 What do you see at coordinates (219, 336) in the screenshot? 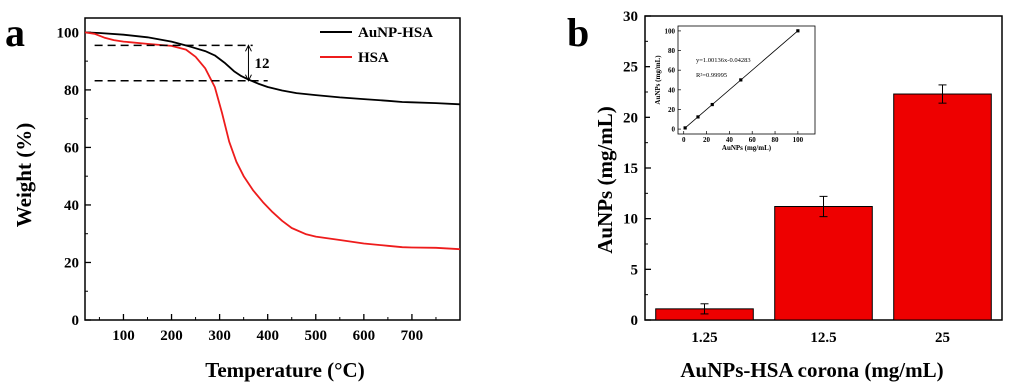
I see `x-tick-label: 300` at bounding box center [219, 336].